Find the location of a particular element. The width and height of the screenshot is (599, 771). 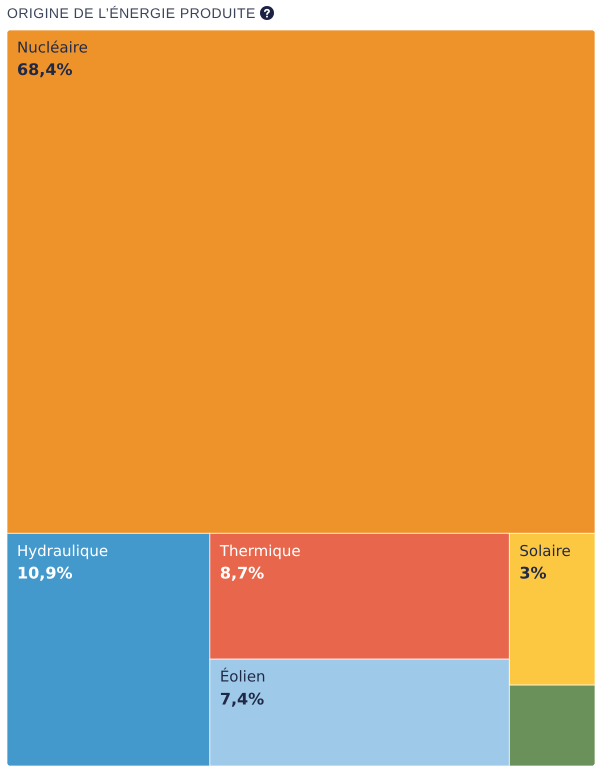

data-label: 10,9% is located at coordinates (45, 573).